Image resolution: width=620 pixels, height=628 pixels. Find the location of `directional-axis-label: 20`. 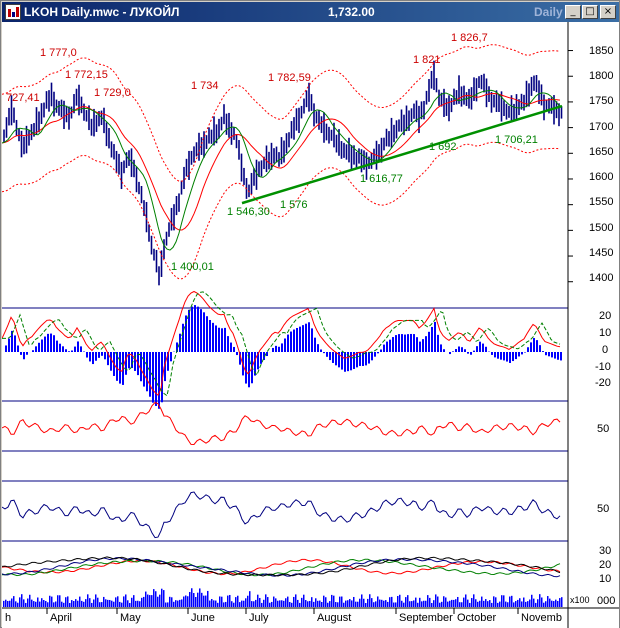

directional-axis-label: 20 is located at coordinates (605, 565).